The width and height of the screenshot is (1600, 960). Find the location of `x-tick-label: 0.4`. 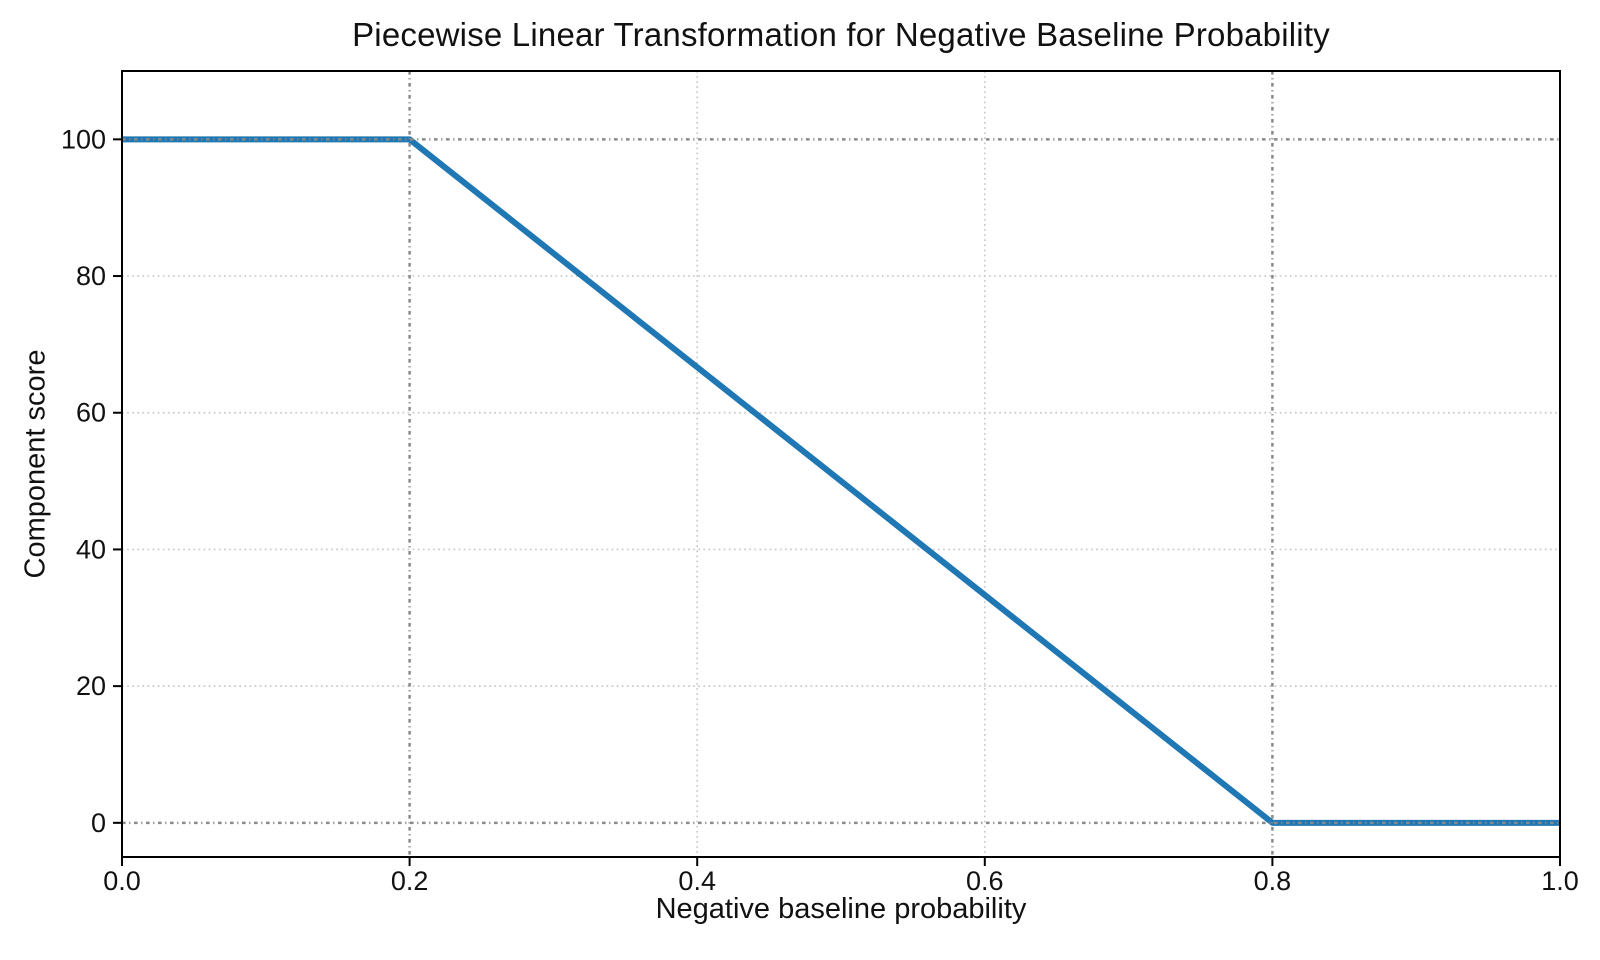

x-tick-label: 0.4 is located at coordinates (697, 881).